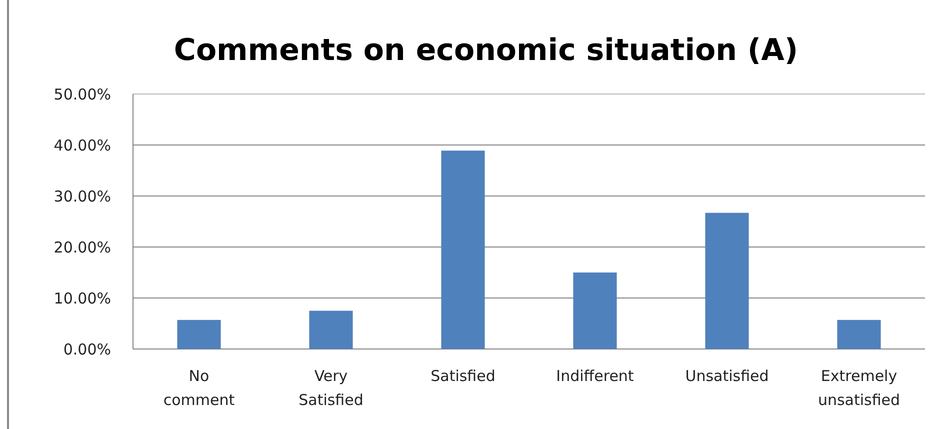  I want to click on x-tick-label: Extremely unsatisfied, so click(859, 388).